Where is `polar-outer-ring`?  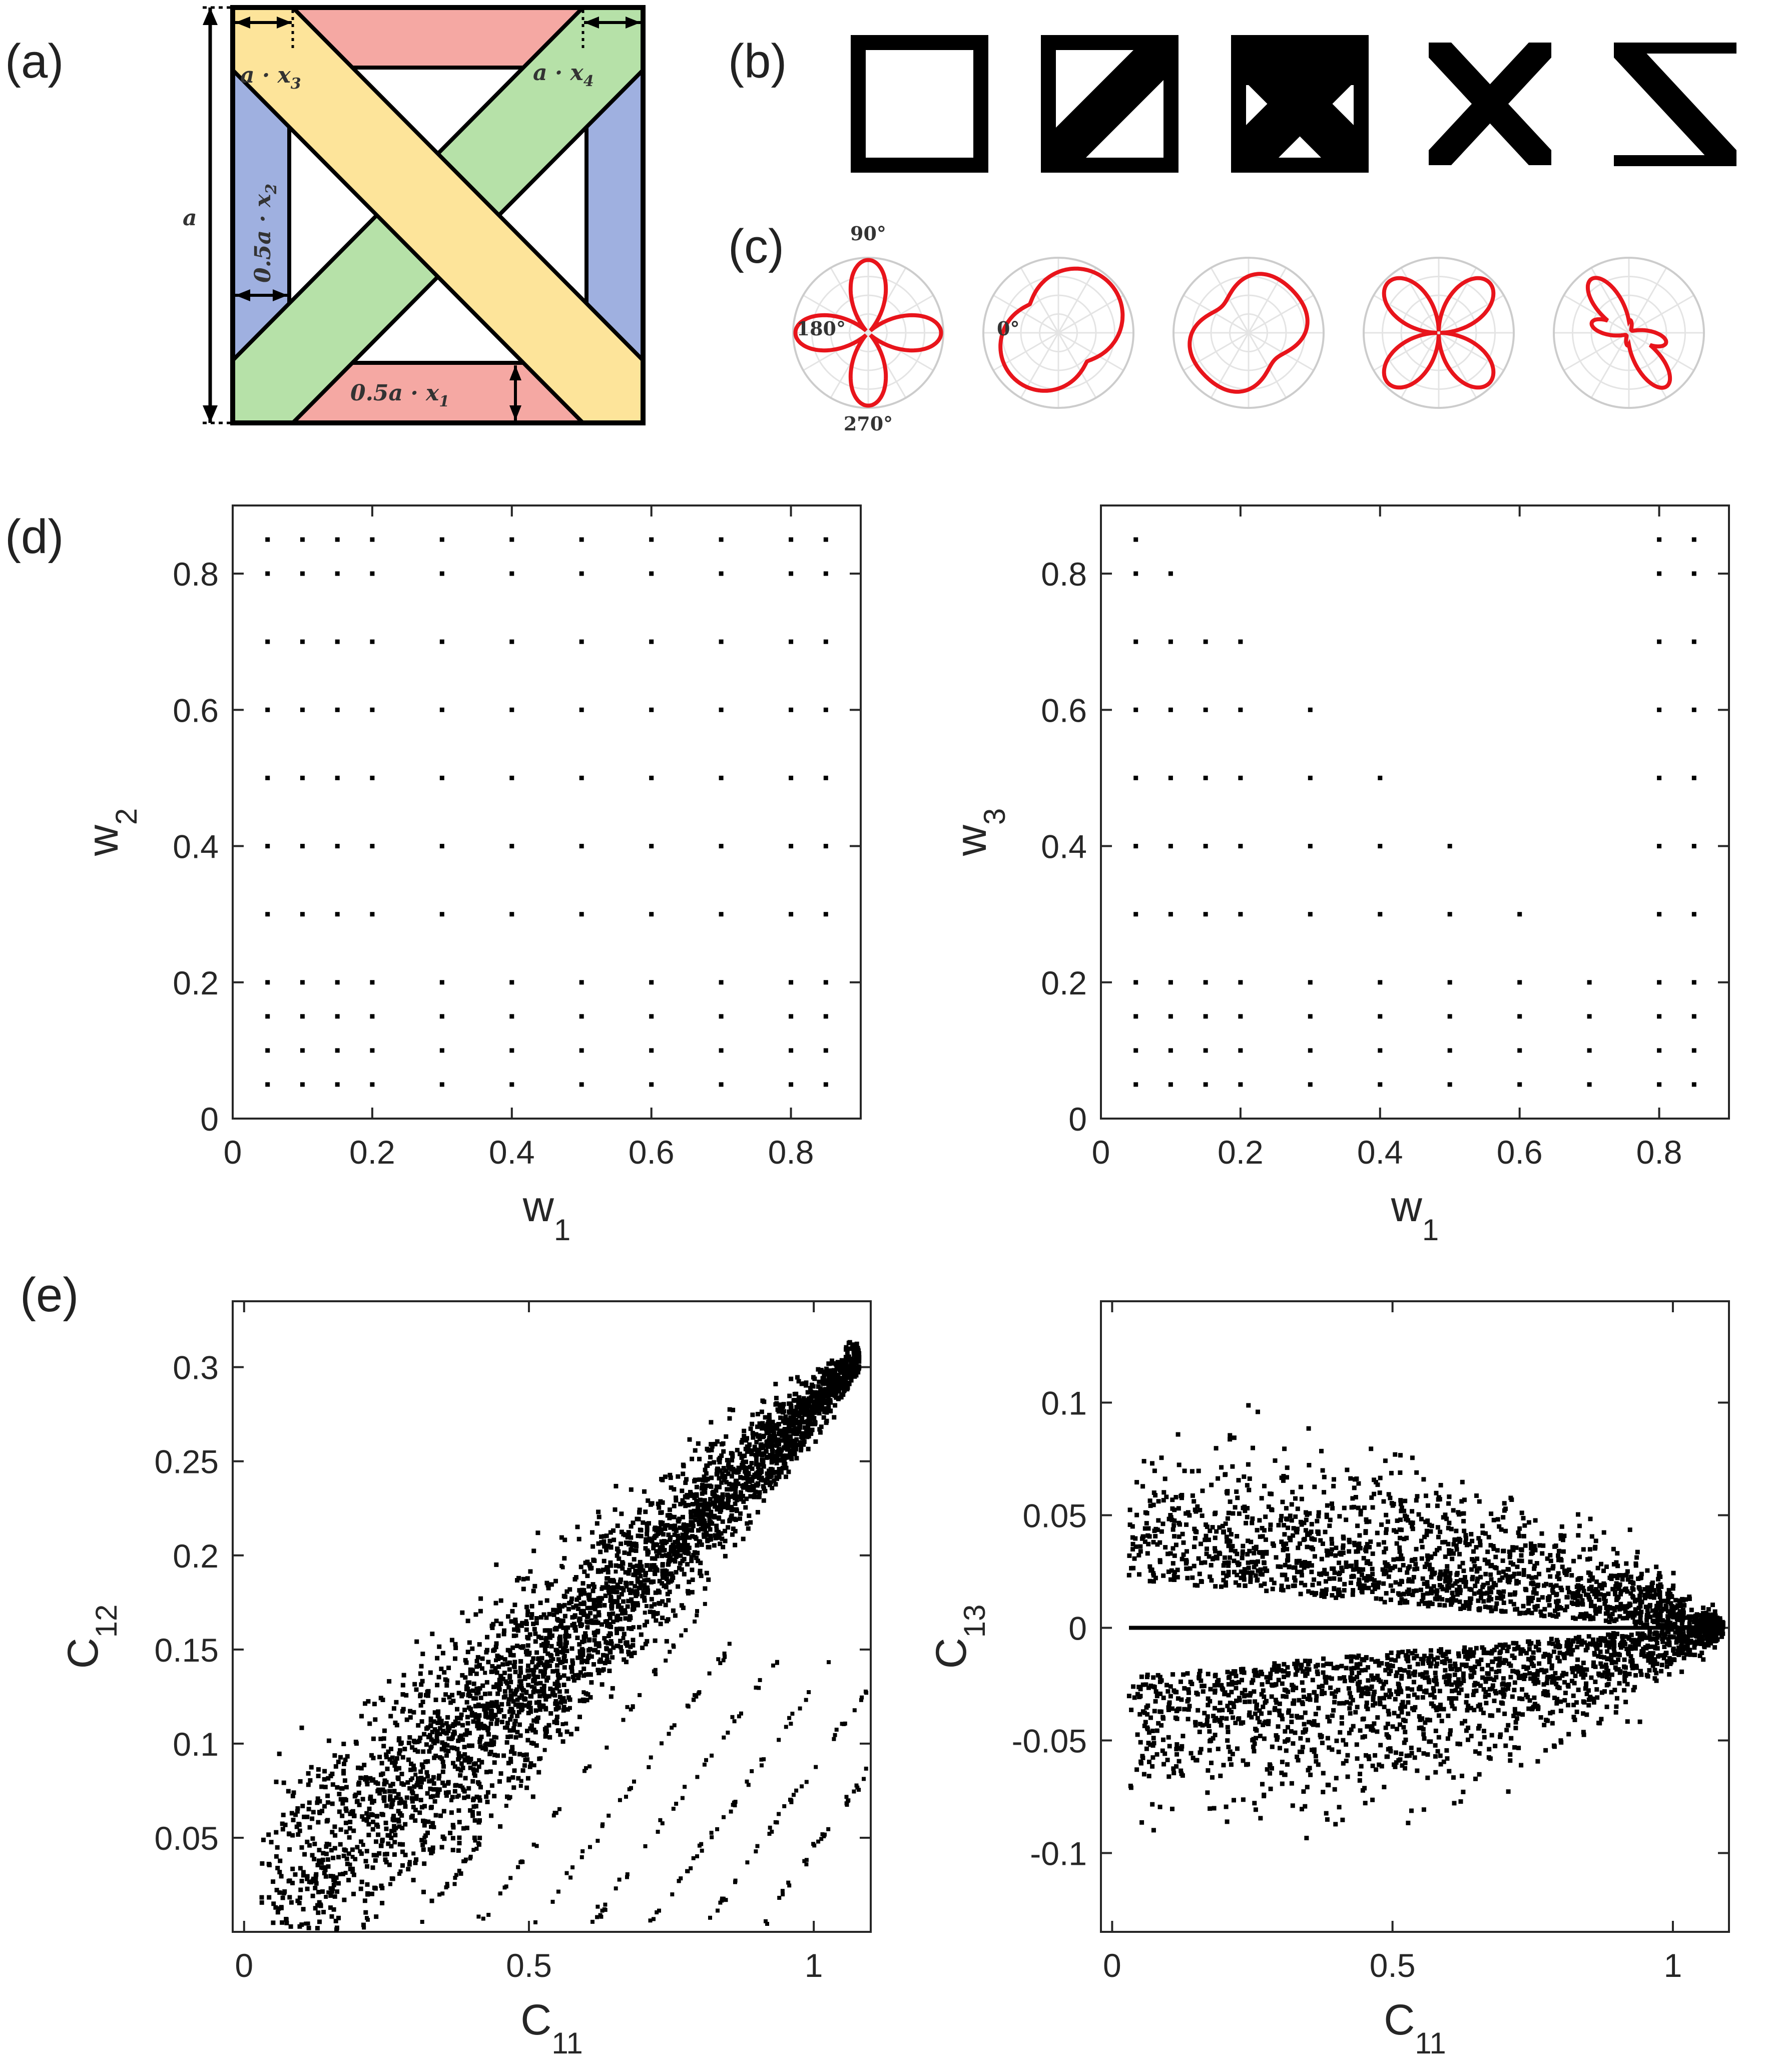 polar-outer-ring is located at coordinates (868, 333).